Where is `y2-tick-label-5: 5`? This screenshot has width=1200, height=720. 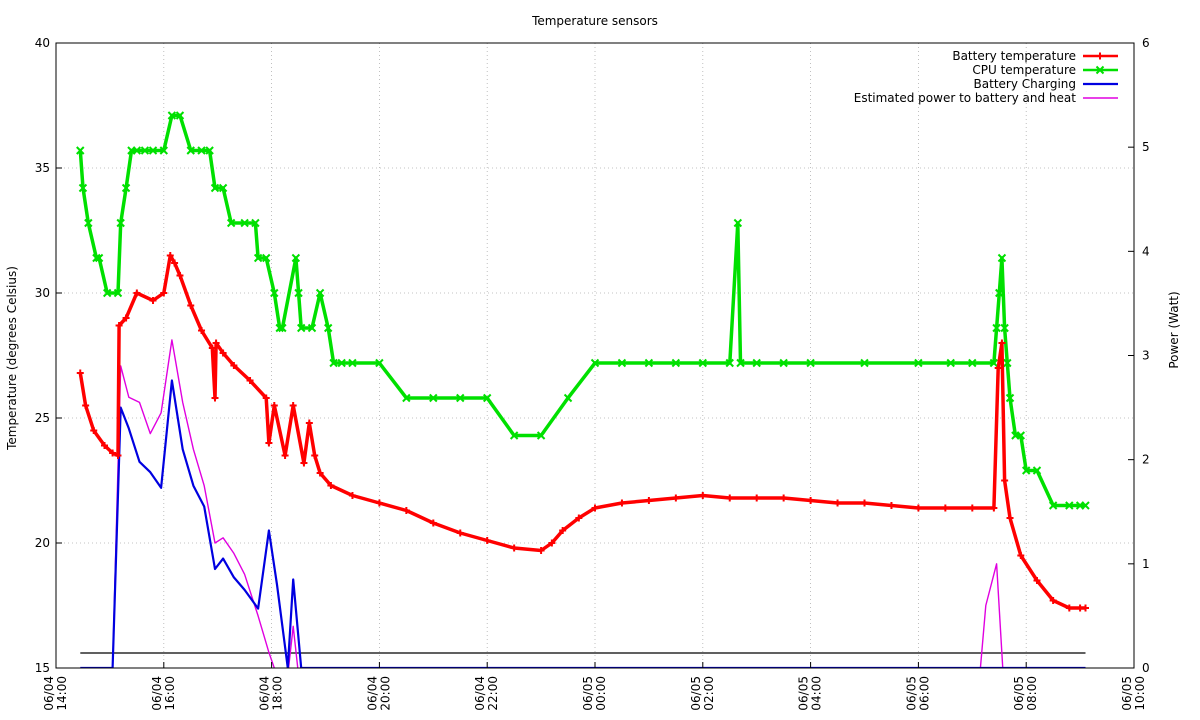
y2-tick-label-5: 5 is located at coordinates (1146, 147).